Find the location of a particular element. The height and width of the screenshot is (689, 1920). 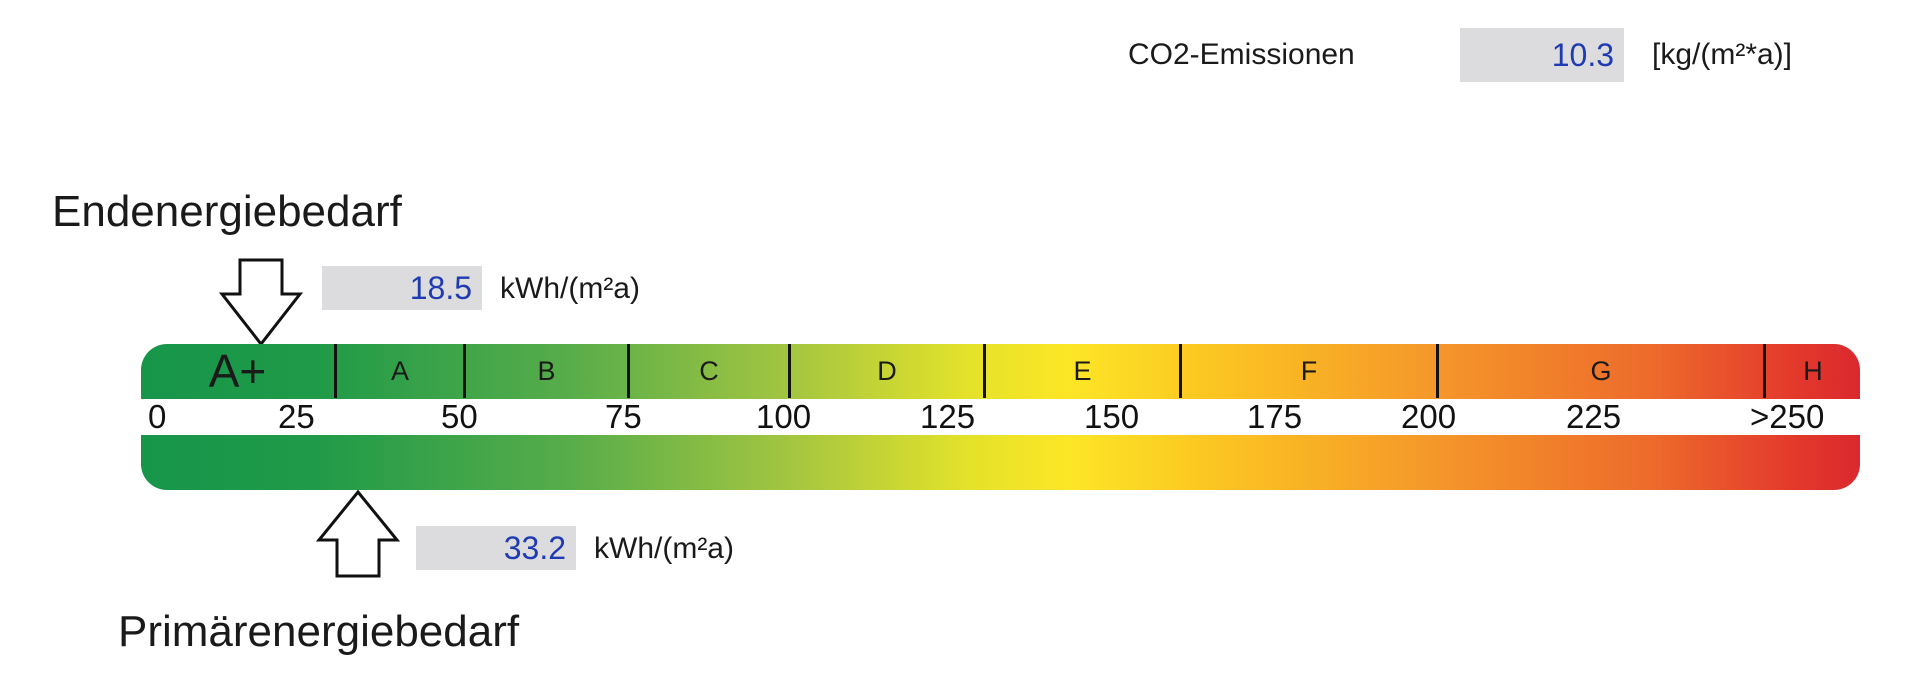

scale-tick-label: >250 is located at coordinates (1787, 416).